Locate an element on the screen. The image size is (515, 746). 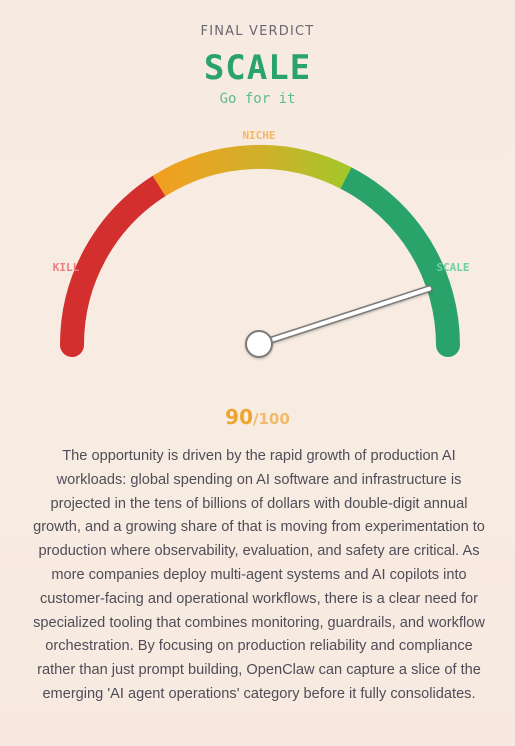
gauge-segment-scale is located at coordinates (397, 261).